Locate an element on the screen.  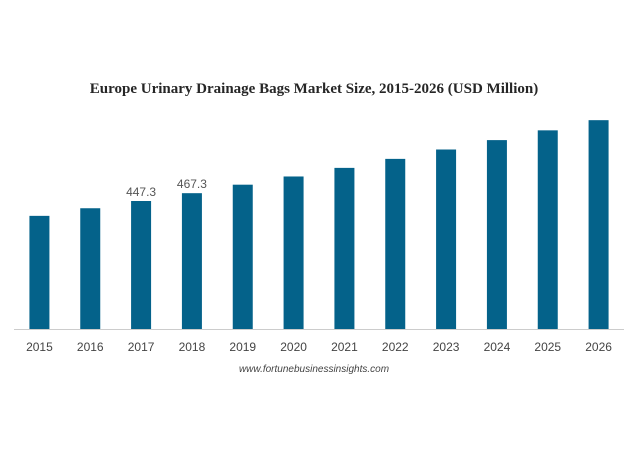
x-tick-label-2019: 2019 is located at coordinates (242, 347).